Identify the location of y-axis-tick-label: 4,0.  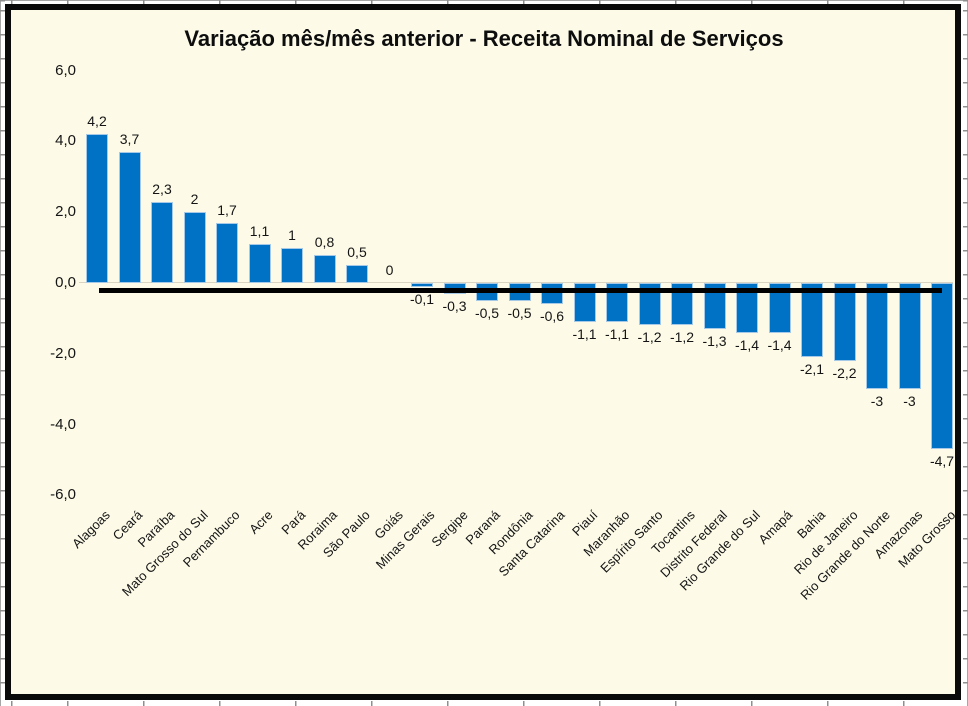
(65, 141).